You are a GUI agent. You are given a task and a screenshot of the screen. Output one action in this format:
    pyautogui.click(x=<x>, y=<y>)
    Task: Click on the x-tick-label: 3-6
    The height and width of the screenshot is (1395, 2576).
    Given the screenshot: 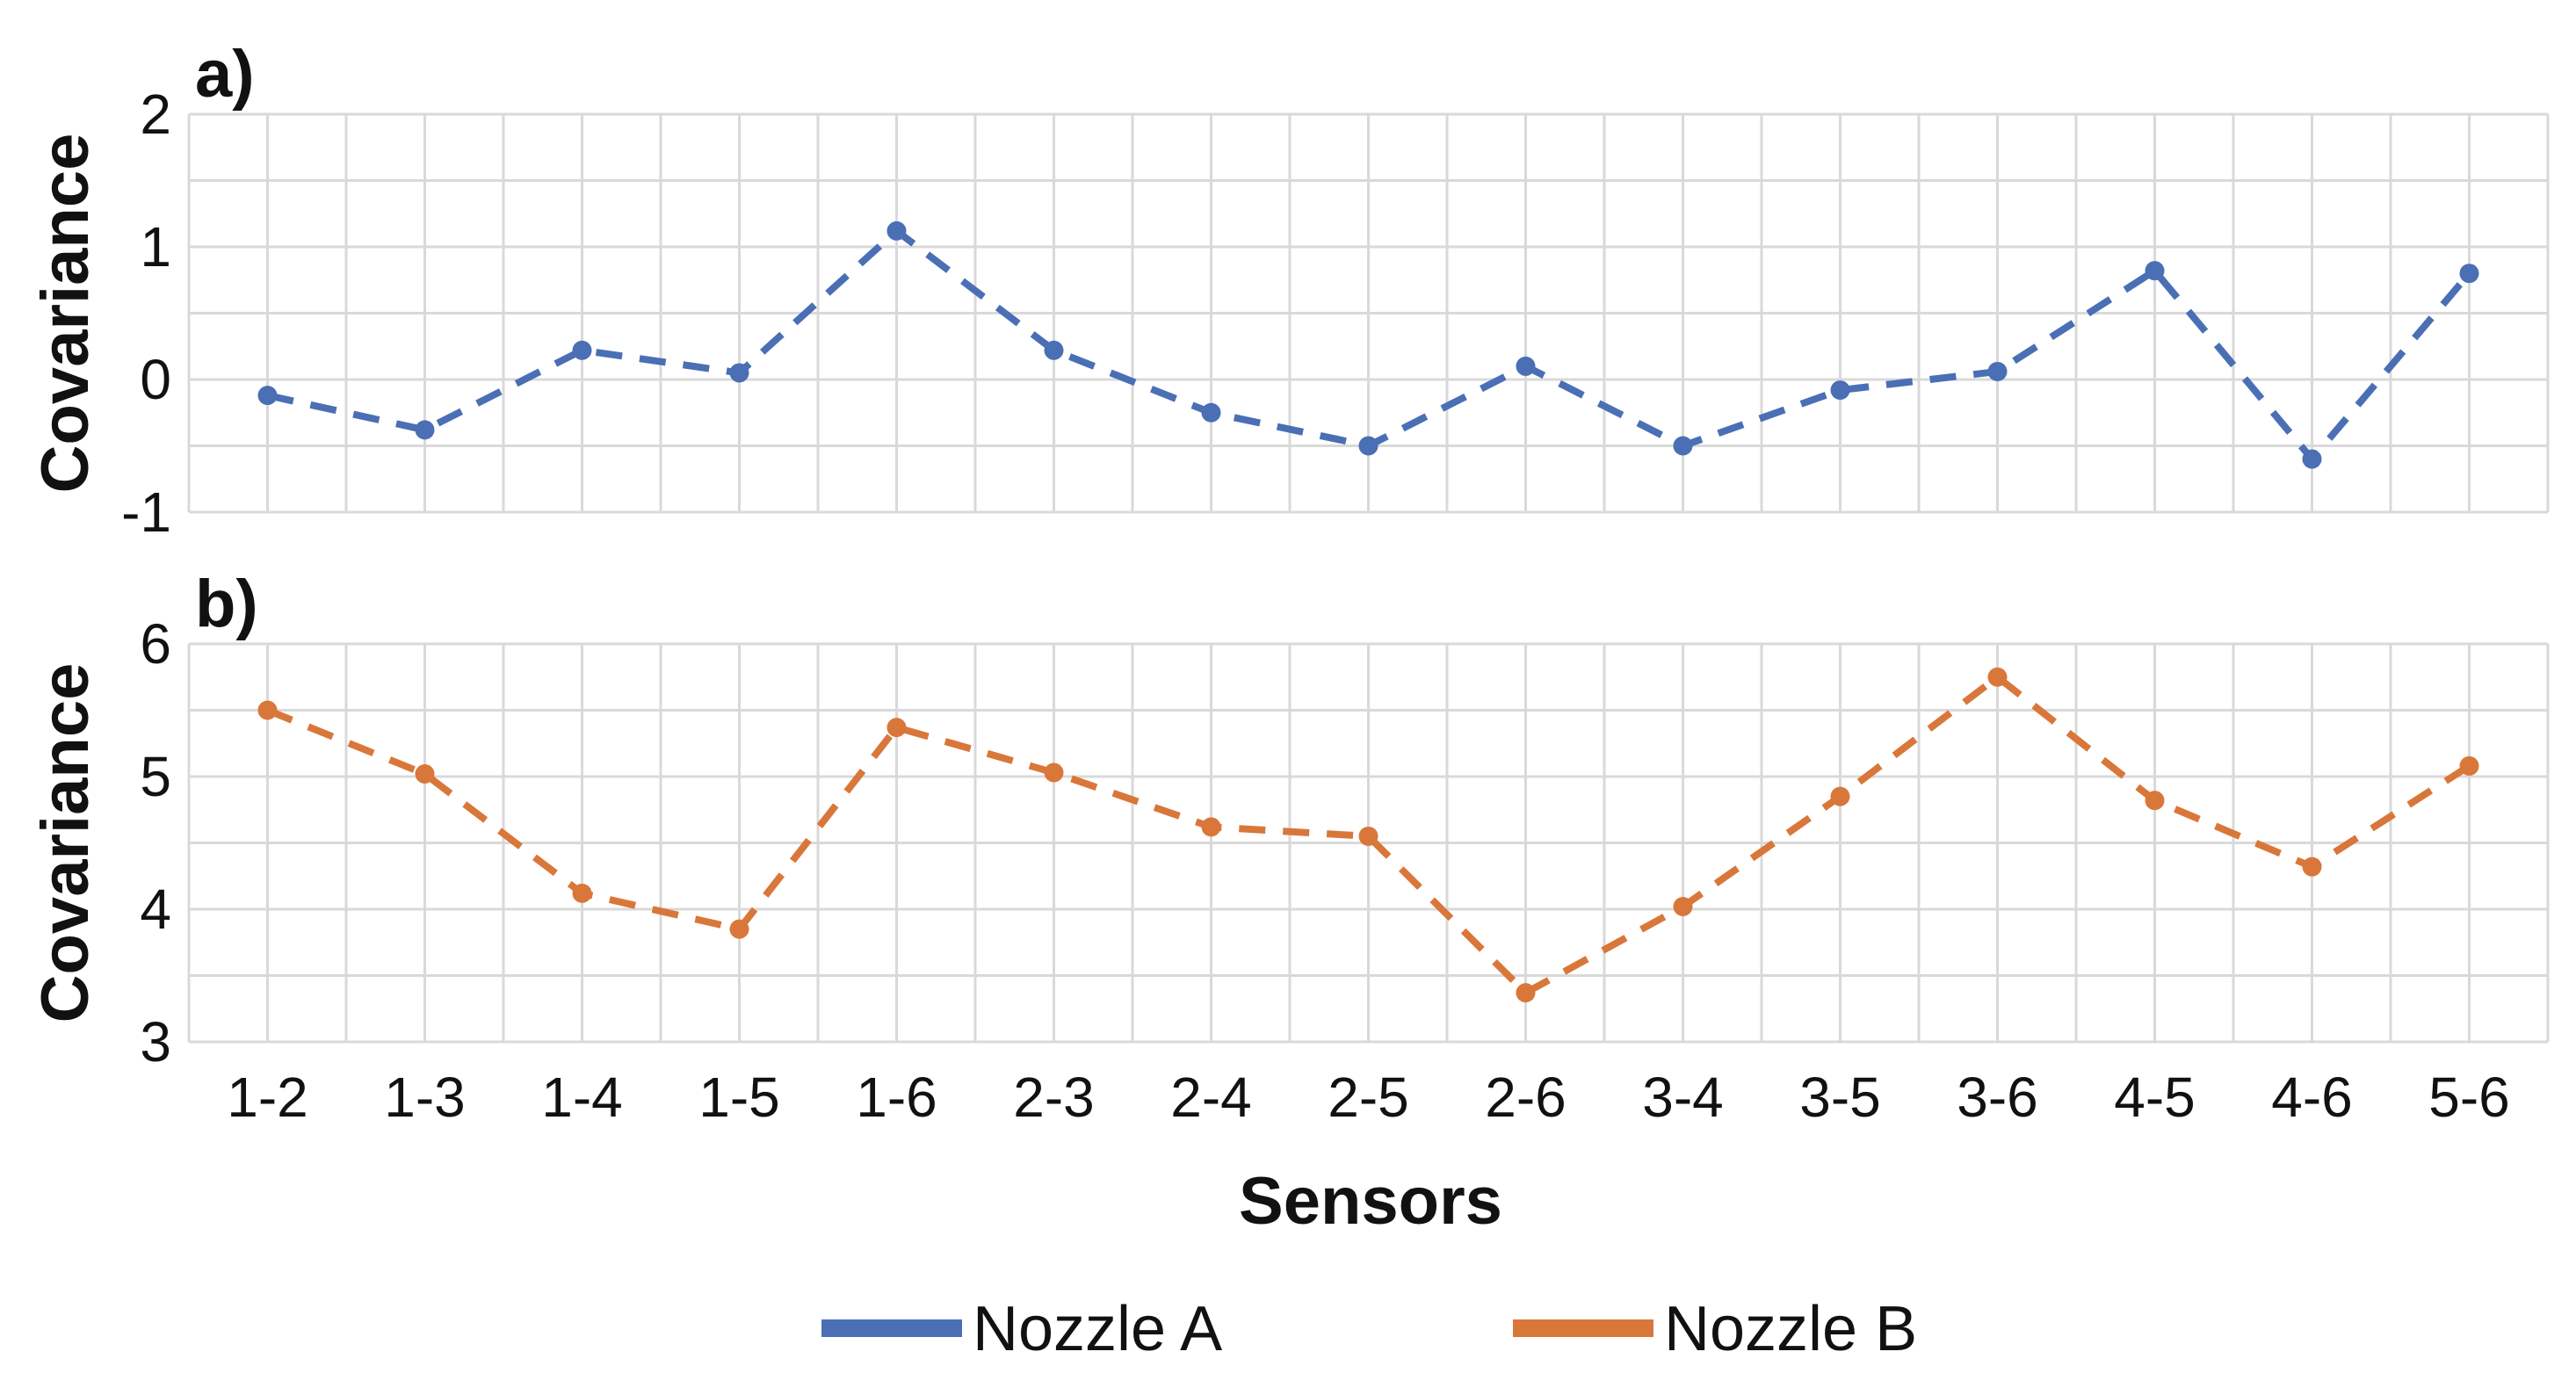 What is the action you would take?
    pyautogui.click(x=1997, y=1097)
    